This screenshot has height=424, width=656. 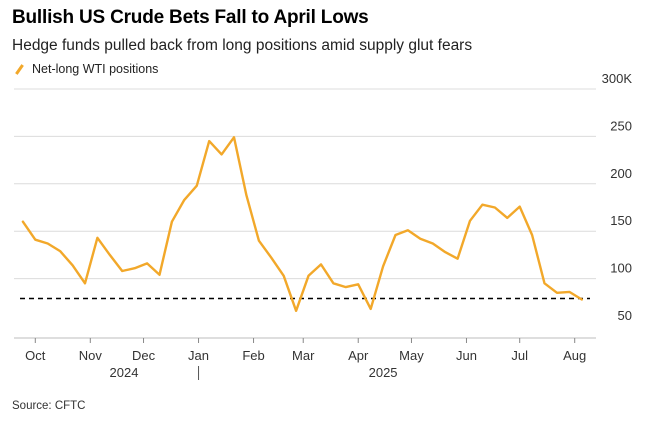 I want to click on source-note: Source: CFTC, so click(x=49, y=406).